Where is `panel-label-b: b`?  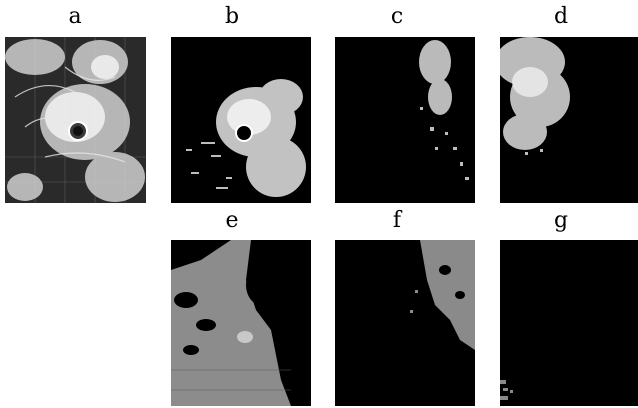
panel-label-b: b is located at coordinates (232, 16).